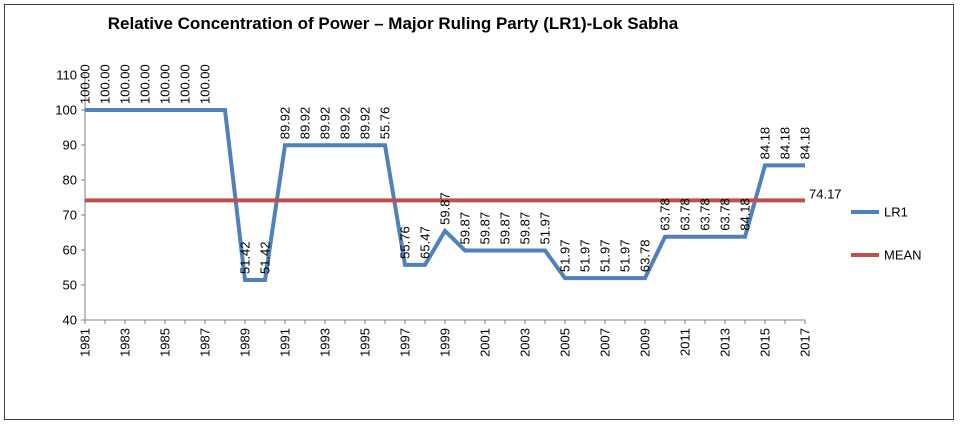 The width and height of the screenshot is (960, 425). What do you see at coordinates (903, 255) in the screenshot?
I see `legend-label-mean: MEAN` at bounding box center [903, 255].